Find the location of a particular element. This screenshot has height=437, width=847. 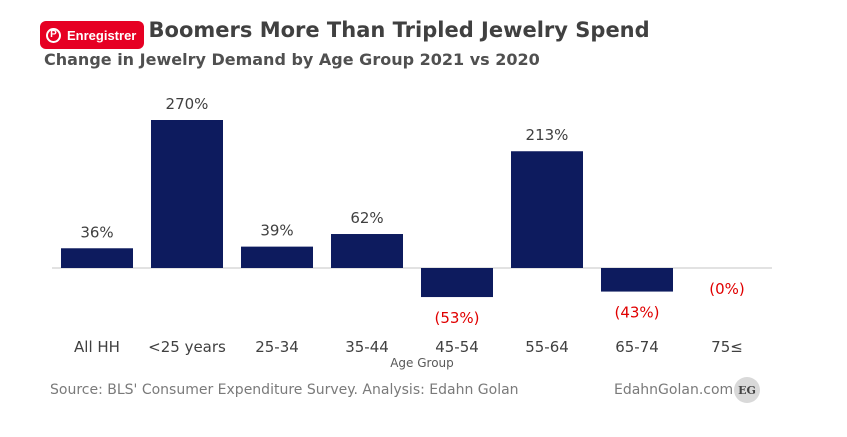

x-tick-label: 75≤ is located at coordinates (727, 347).